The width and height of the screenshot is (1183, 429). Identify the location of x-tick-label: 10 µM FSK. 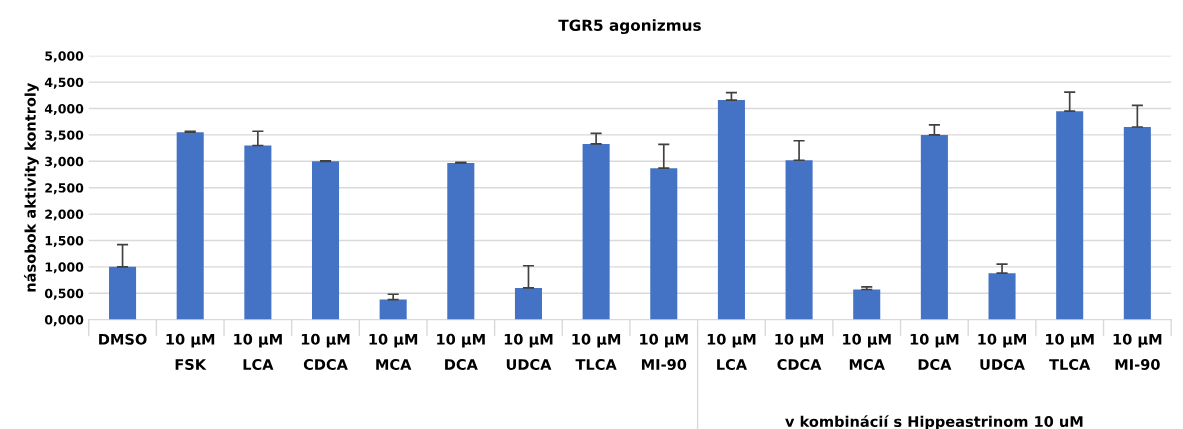
(190, 351).